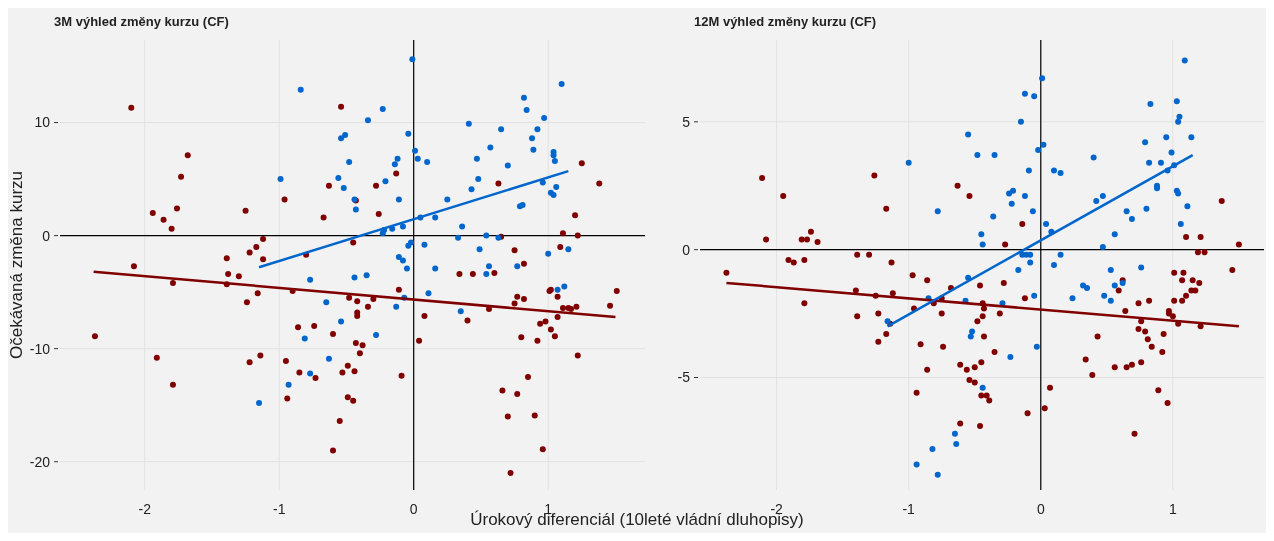  I want to click on chart-title: 3M výhled změny kurzu (CF), so click(141, 21).